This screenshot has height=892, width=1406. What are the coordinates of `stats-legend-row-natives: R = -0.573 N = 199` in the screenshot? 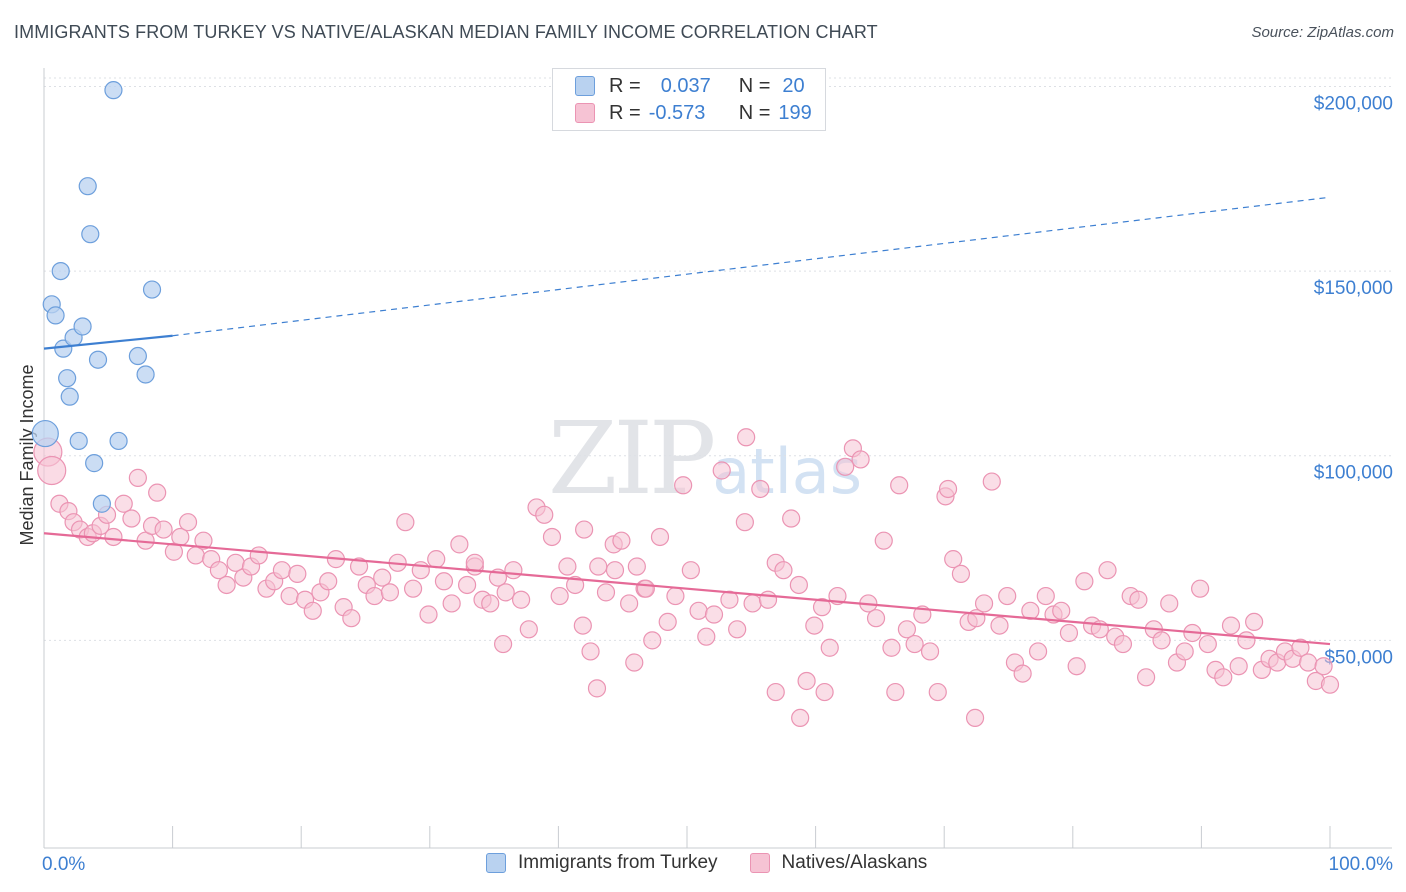 It's located at (693, 113).